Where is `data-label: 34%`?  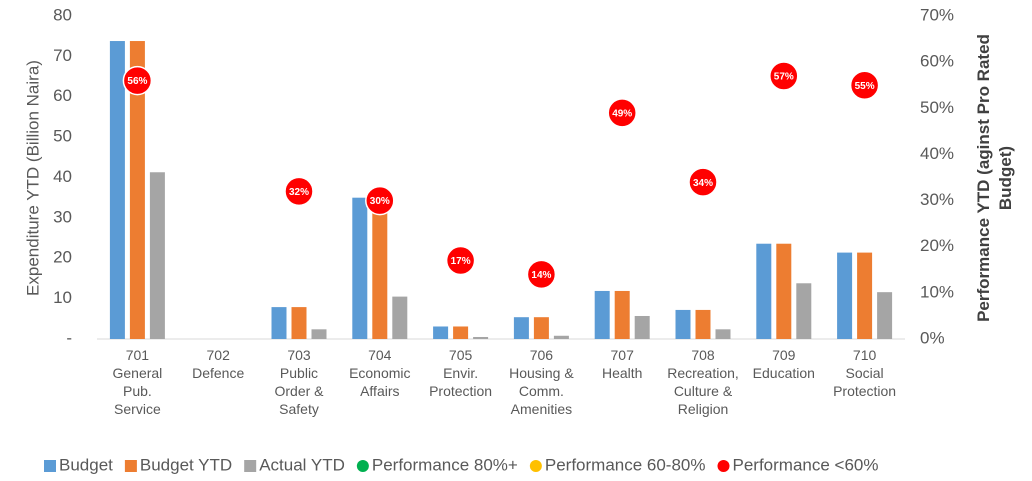
data-label: 34% is located at coordinates (703, 183).